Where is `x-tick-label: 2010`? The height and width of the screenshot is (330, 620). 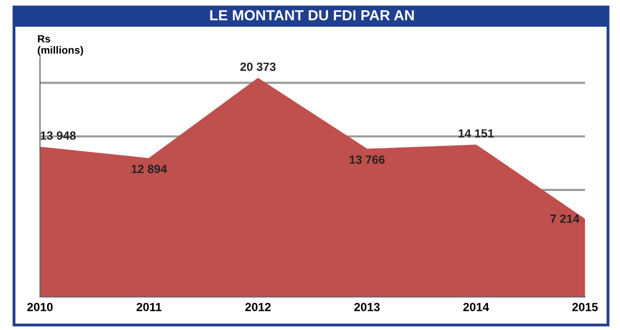 x-tick-label: 2010 is located at coordinates (40, 307).